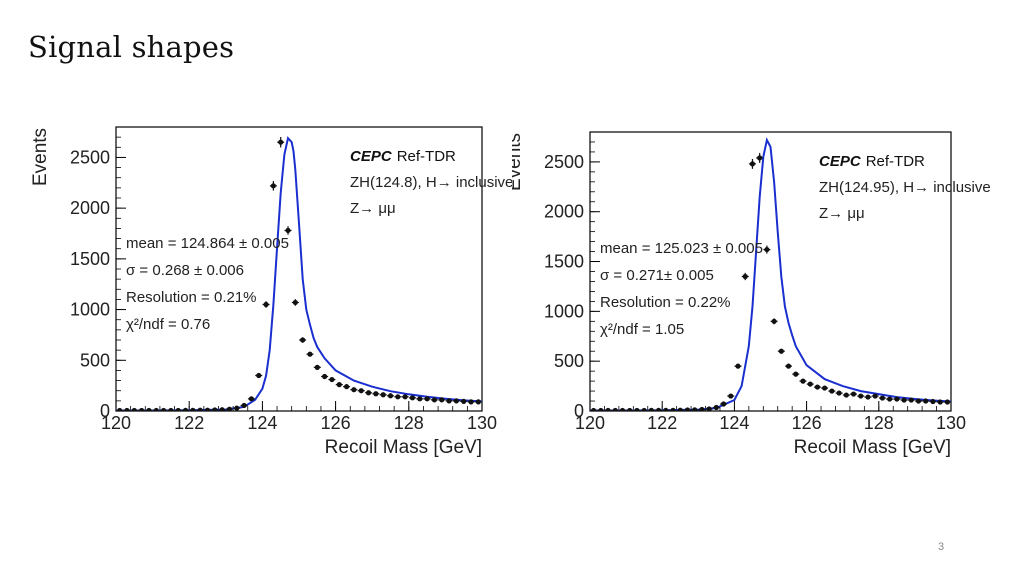  What do you see at coordinates (941, 547) in the screenshot?
I see `page-number: 3` at bounding box center [941, 547].